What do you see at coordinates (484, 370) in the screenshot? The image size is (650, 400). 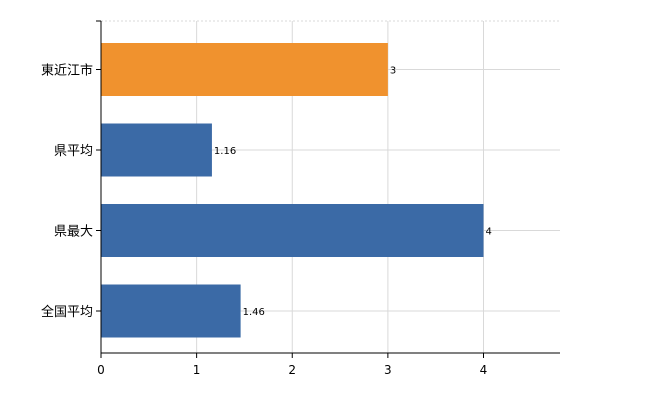 I see `x-tick-label-4: 4` at bounding box center [484, 370].